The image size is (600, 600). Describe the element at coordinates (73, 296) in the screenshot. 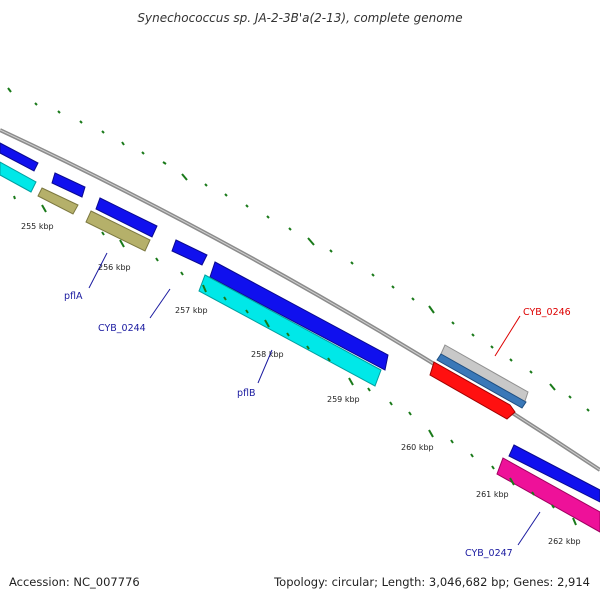

I see `gene-label-pflA: pflA` at that location.